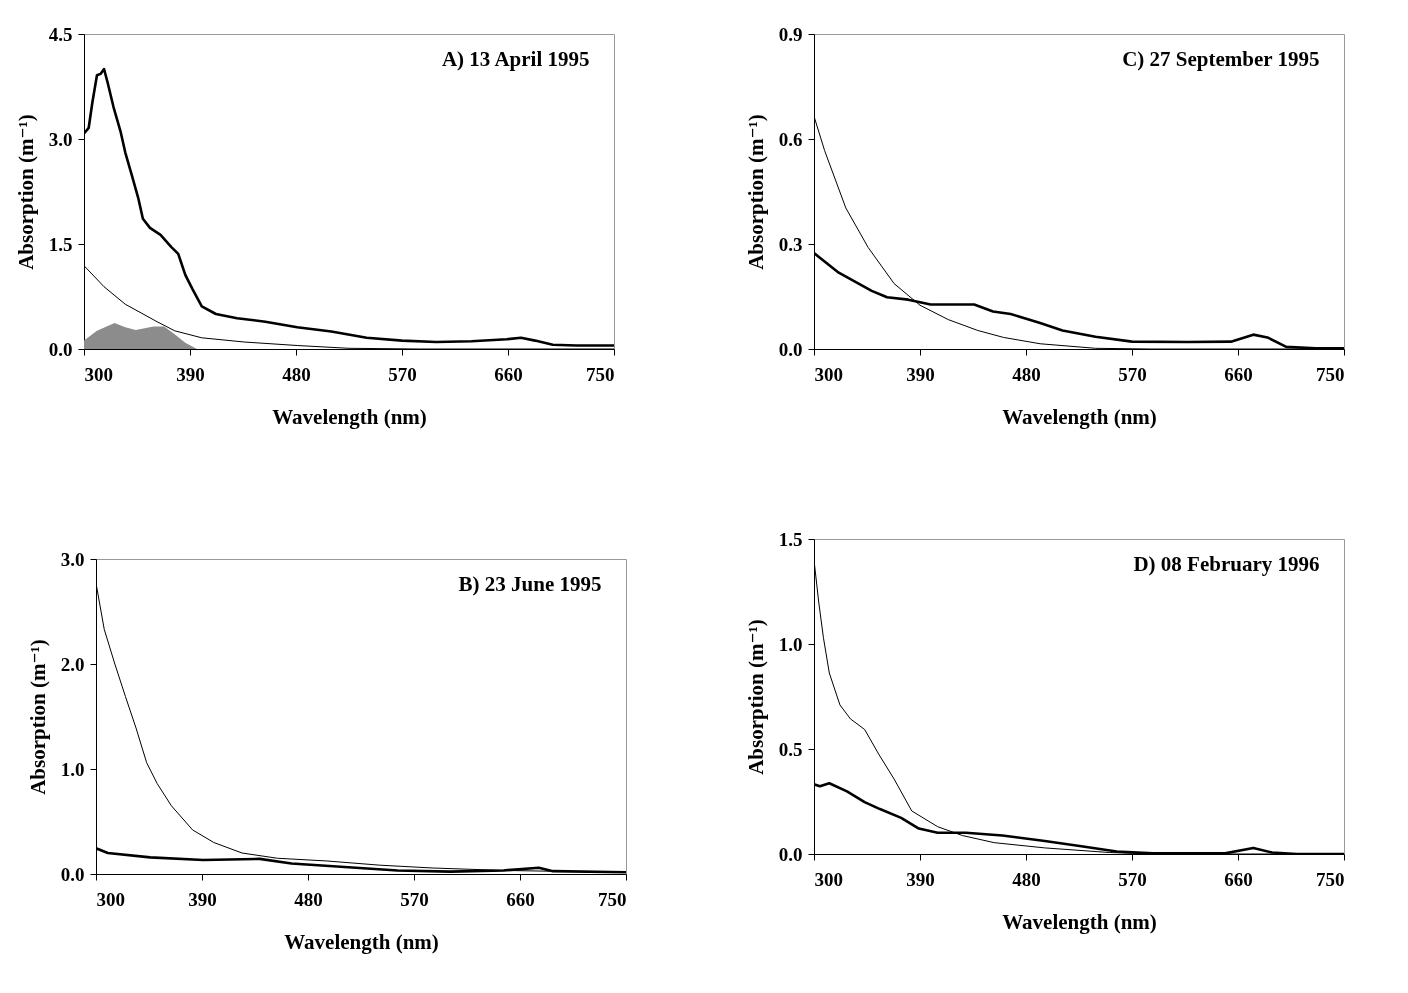  What do you see at coordinates (1221, 59) in the screenshot?
I see `text: C) 27 September 1995` at bounding box center [1221, 59].